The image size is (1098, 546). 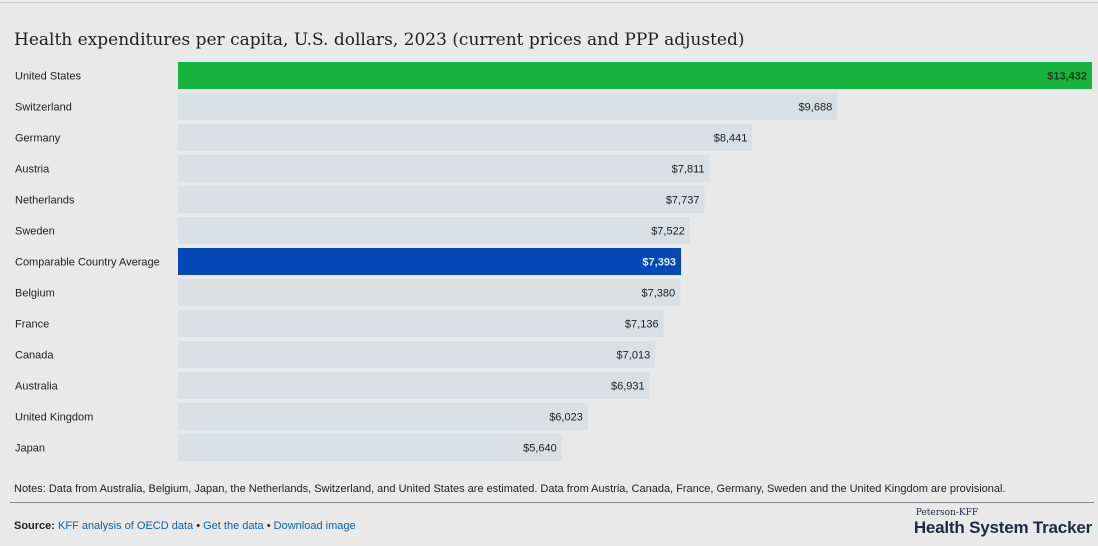 I want to click on value-label: $7,136, so click(x=642, y=325).